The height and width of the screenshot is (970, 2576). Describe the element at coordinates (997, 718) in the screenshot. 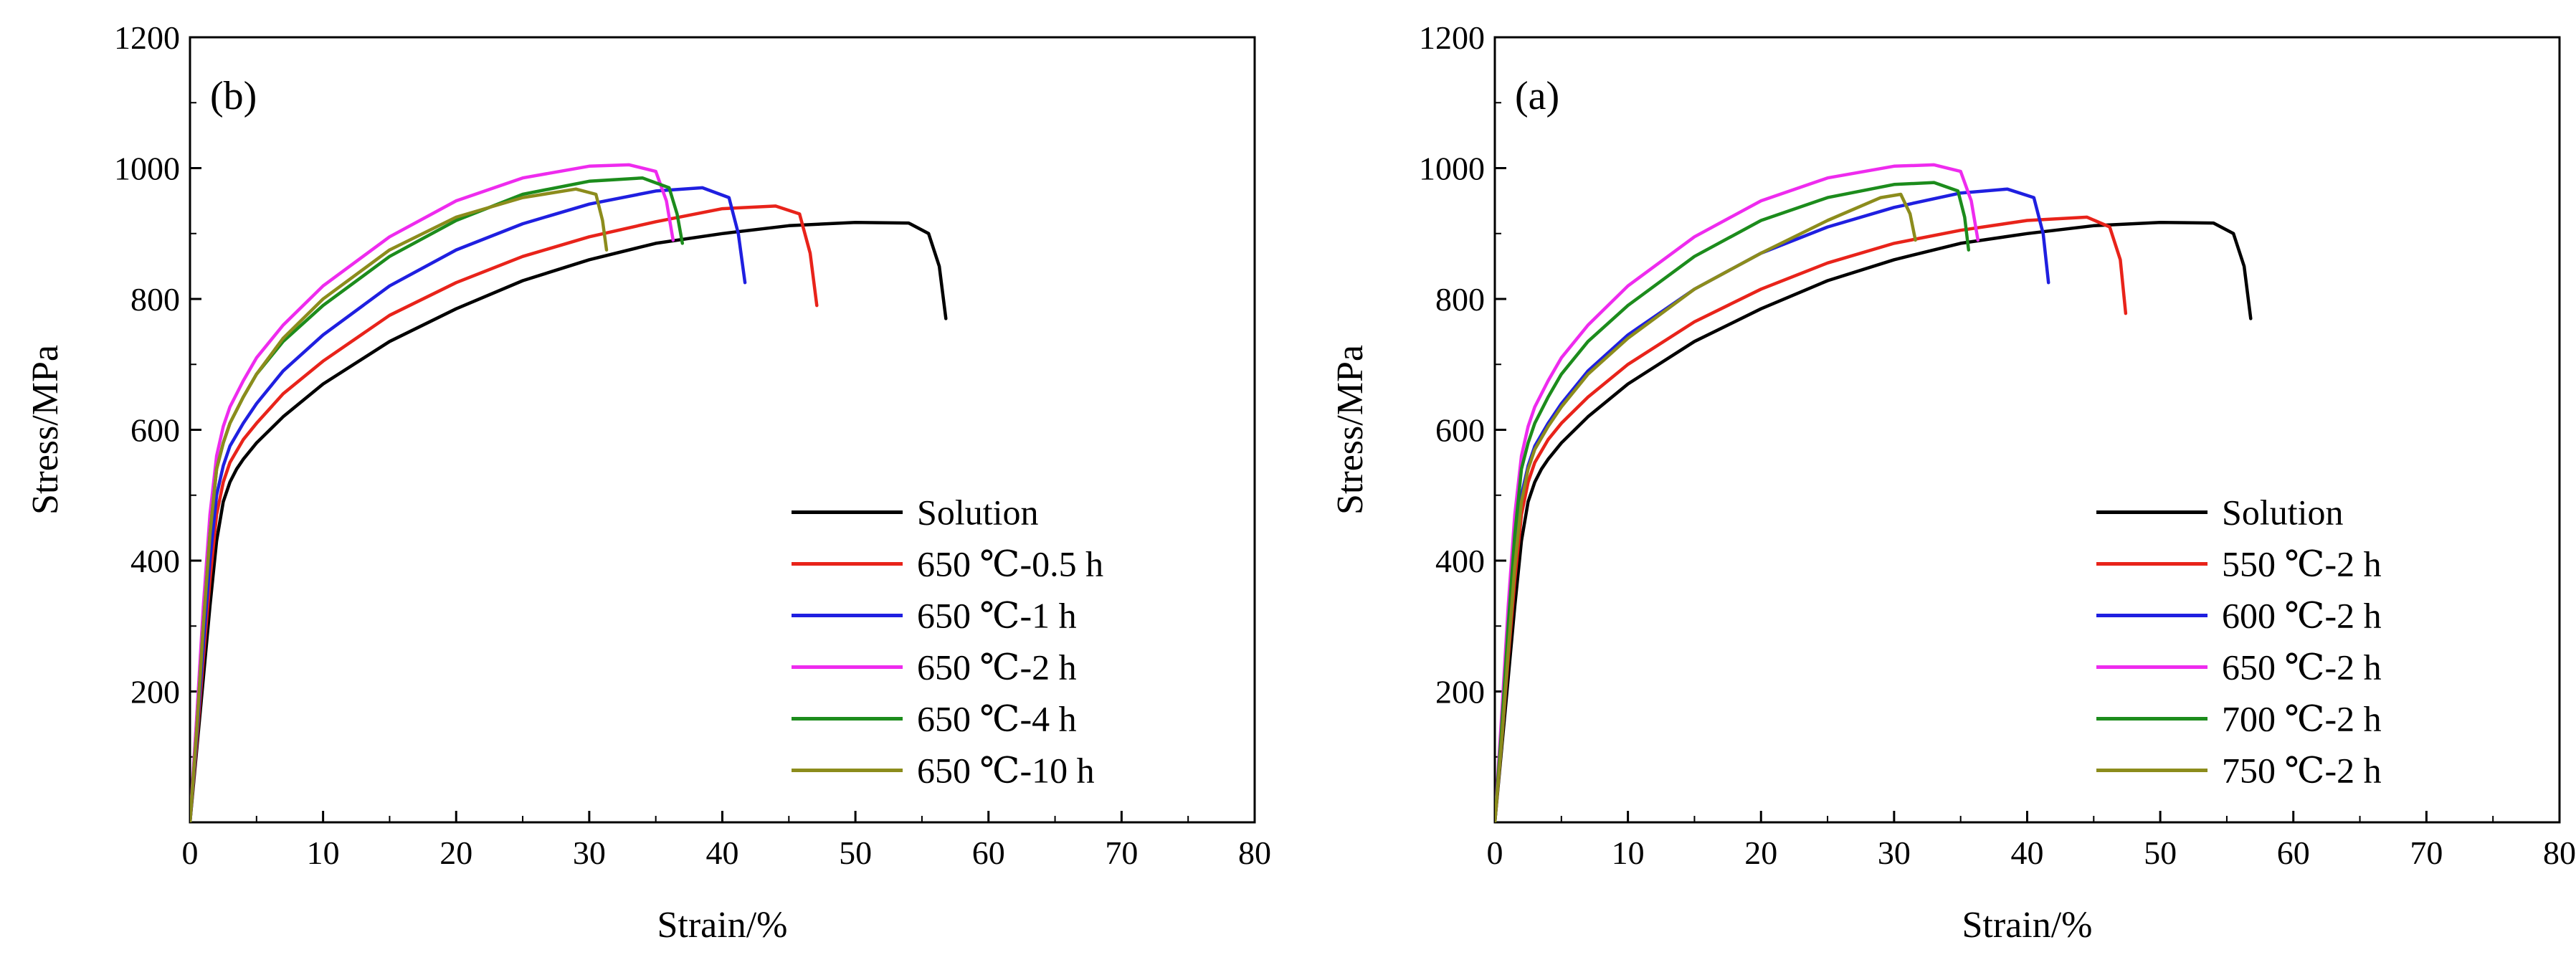

I see `legend-label: 650 ℃-4 h` at that location.